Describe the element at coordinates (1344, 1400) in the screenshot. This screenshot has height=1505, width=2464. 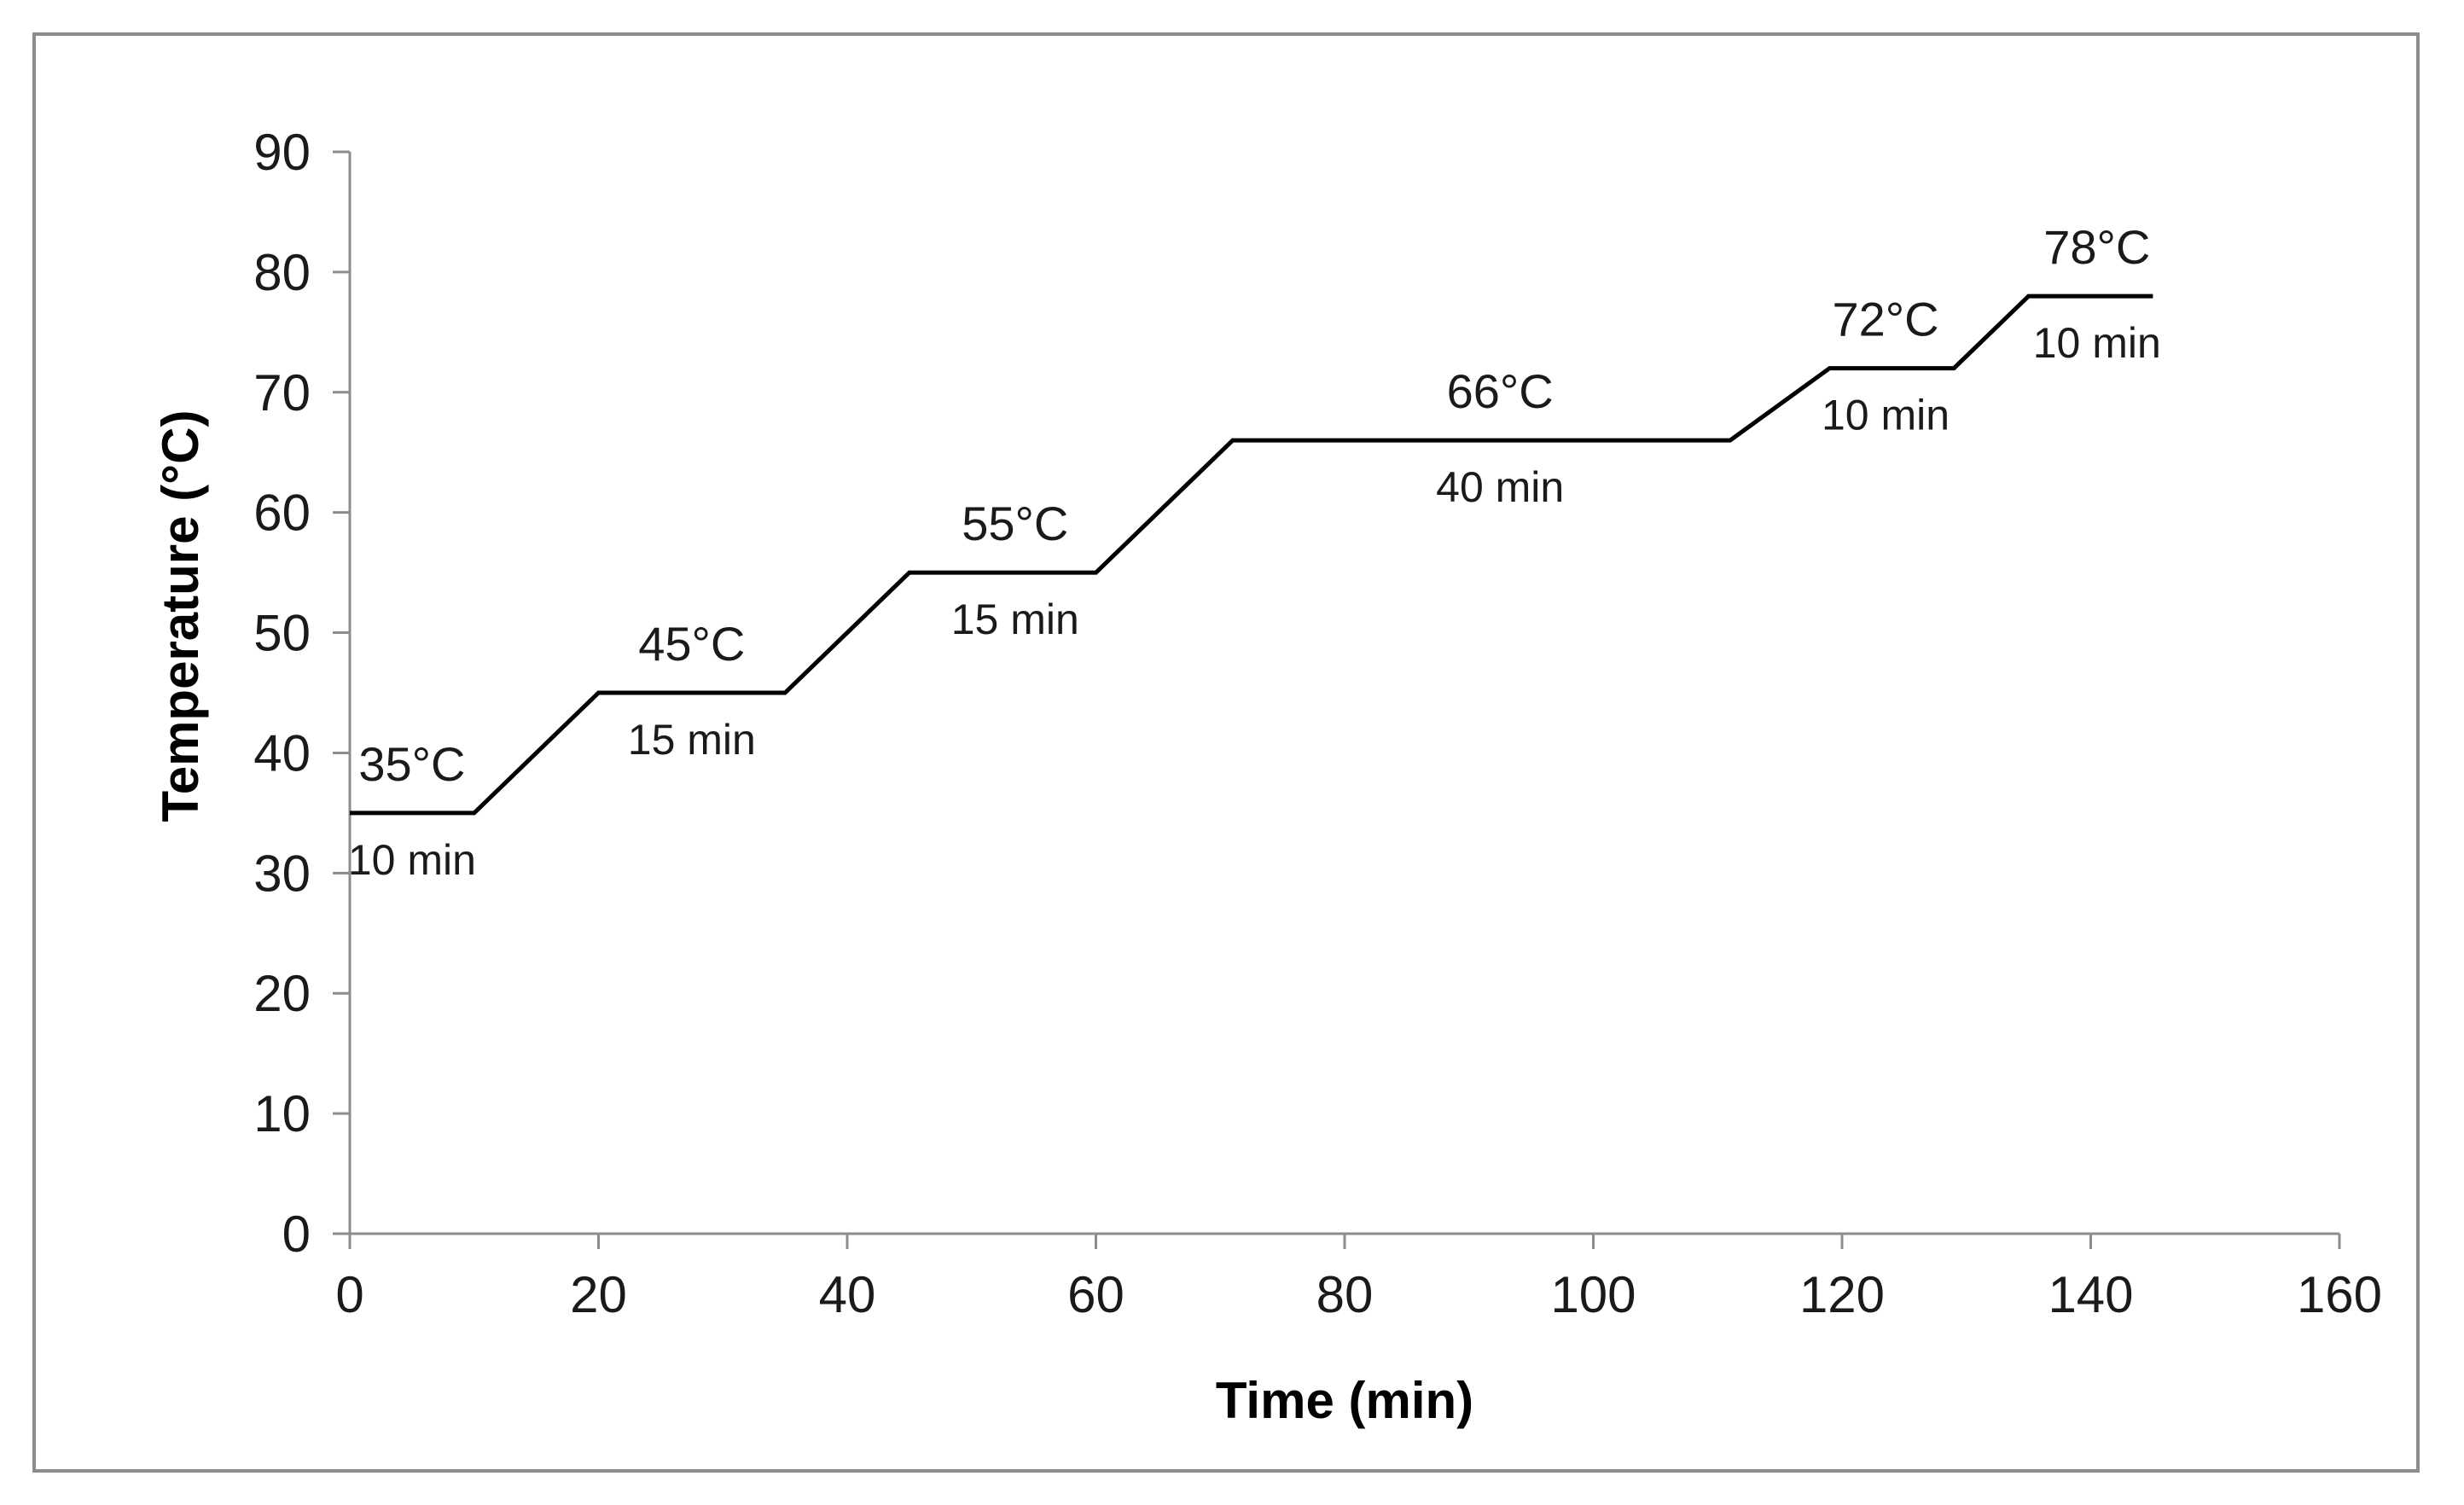
I see `x-axis-title: Time (min)` at that location.